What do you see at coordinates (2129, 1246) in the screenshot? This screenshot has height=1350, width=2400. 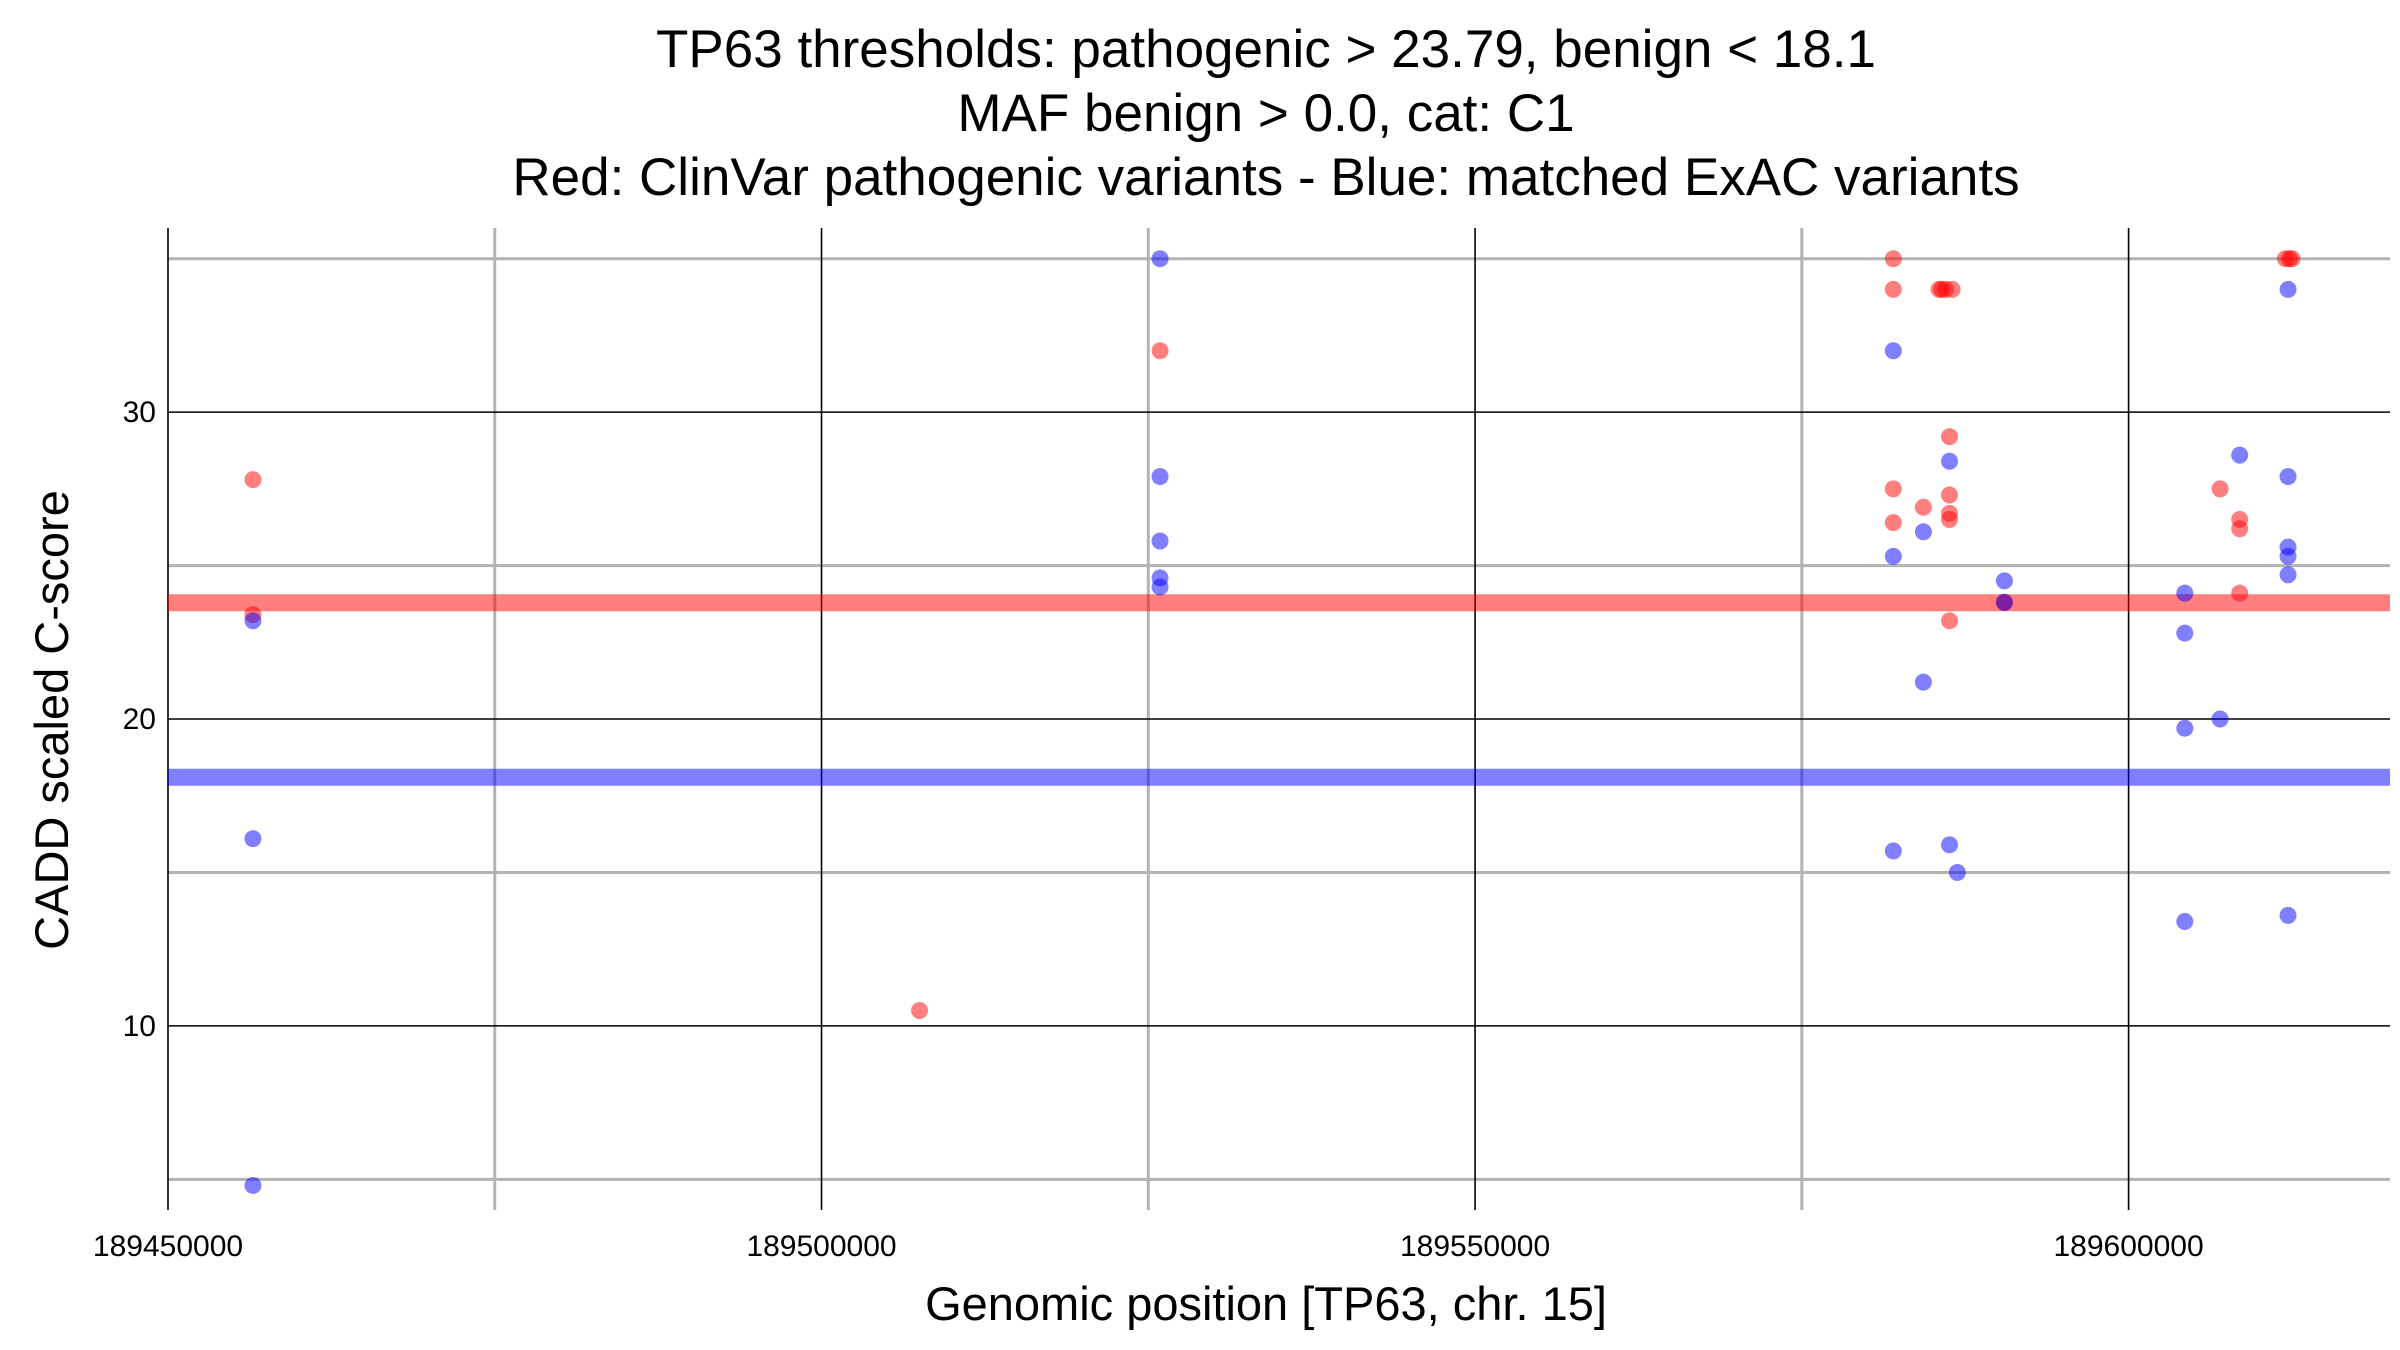 I see `x-tick-label-3: 189600000` at bounding box center [2129, 1246].